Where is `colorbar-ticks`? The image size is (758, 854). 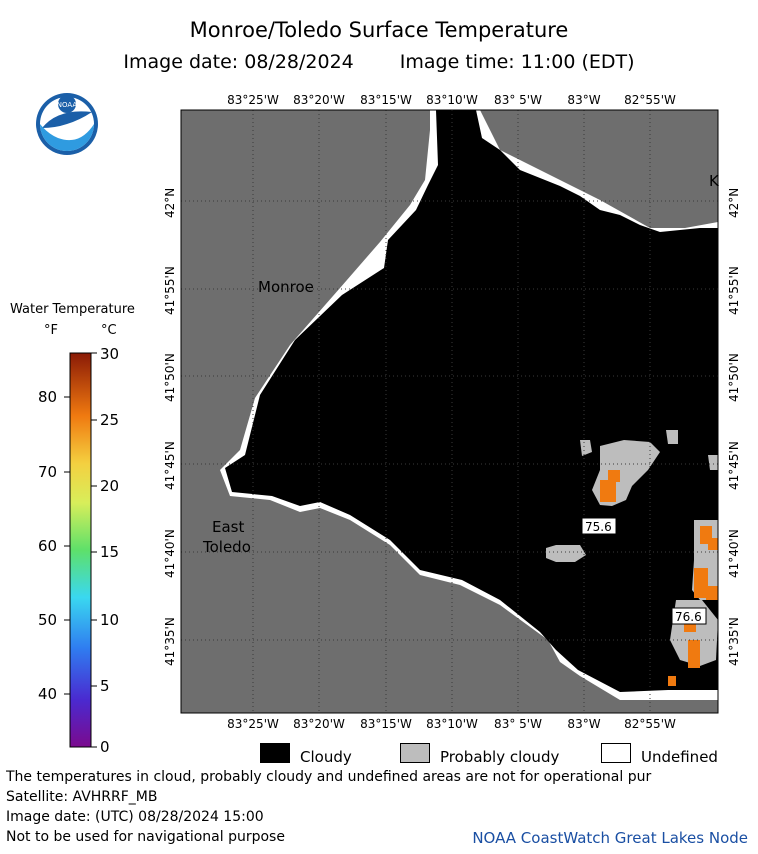
colorbar-ticks is located at coordinates (80, 550).